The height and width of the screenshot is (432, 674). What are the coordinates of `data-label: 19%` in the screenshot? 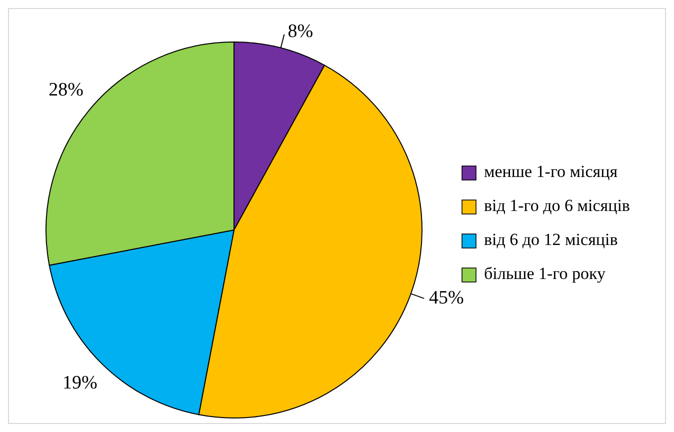 It's located at (80, 383).